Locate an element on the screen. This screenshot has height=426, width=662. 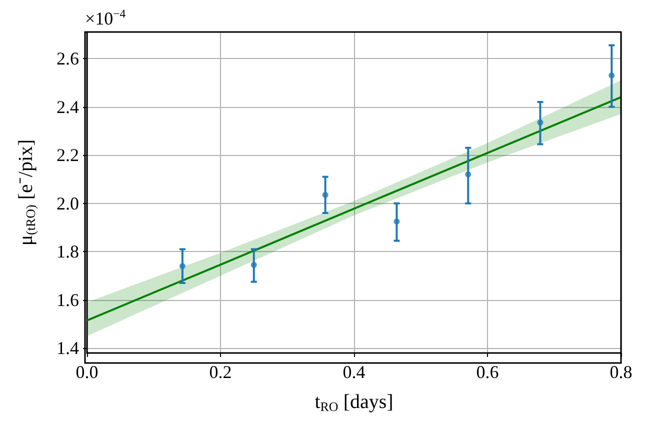
y-tick-label: 2.2 is located at coordinates (67, 155).